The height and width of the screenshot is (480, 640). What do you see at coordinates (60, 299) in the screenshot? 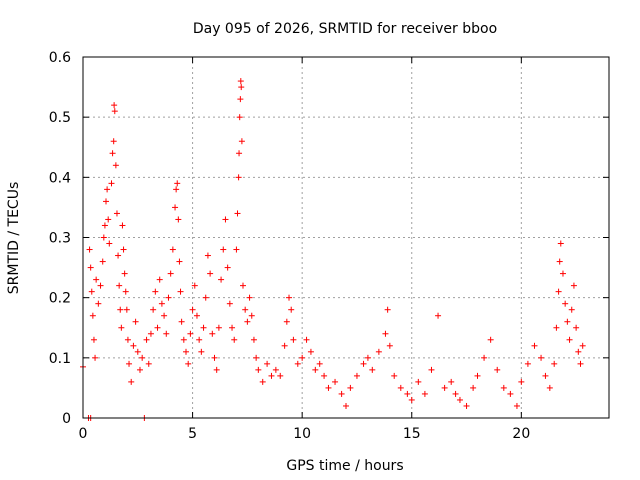
I see `y-tick-label: 0.2` at bounding box center [60, 299].